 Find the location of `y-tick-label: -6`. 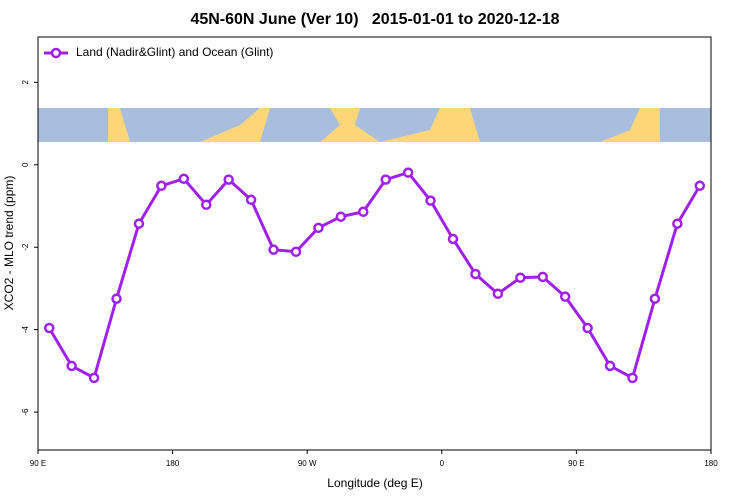

y-tick-label: -6 is located at coordinates (25, 412).